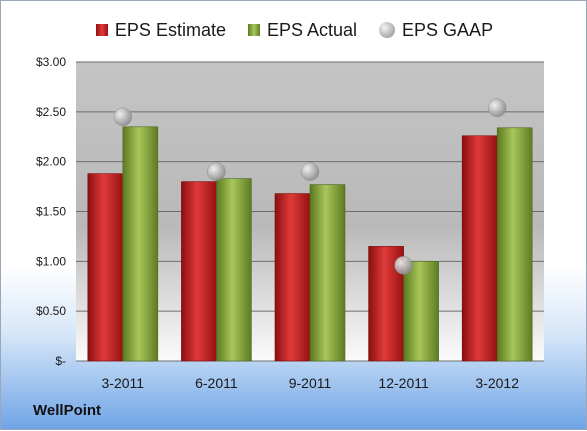 Image resolution: width=587 pixels, height=431 pixels. I want to click on legend-label-gaap: EPS GAAP, so click(448, 29).